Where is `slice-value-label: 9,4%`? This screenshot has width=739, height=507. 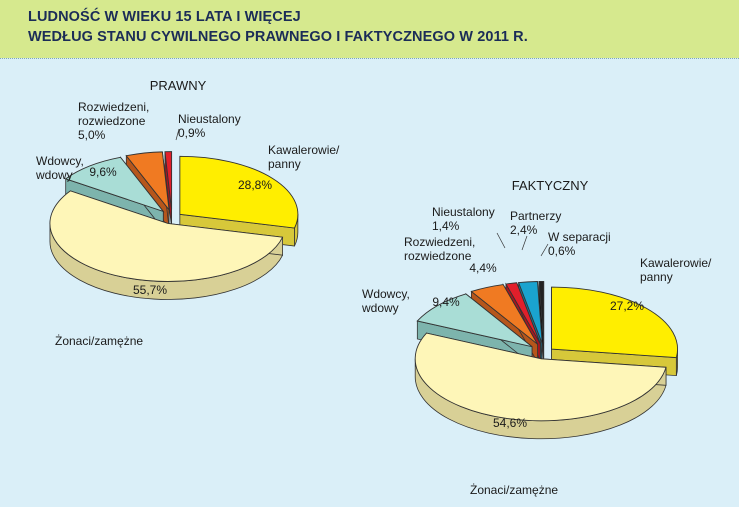 slice-value-label: 9,4% is located at coordinates (446, 302).